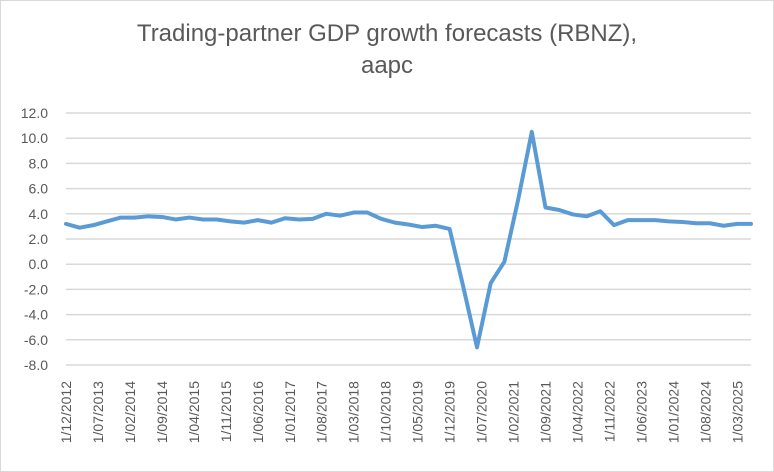 This screenshot has height=472, width=774. I want to click on chart-title-line-2: aapc, so click(387, 65).